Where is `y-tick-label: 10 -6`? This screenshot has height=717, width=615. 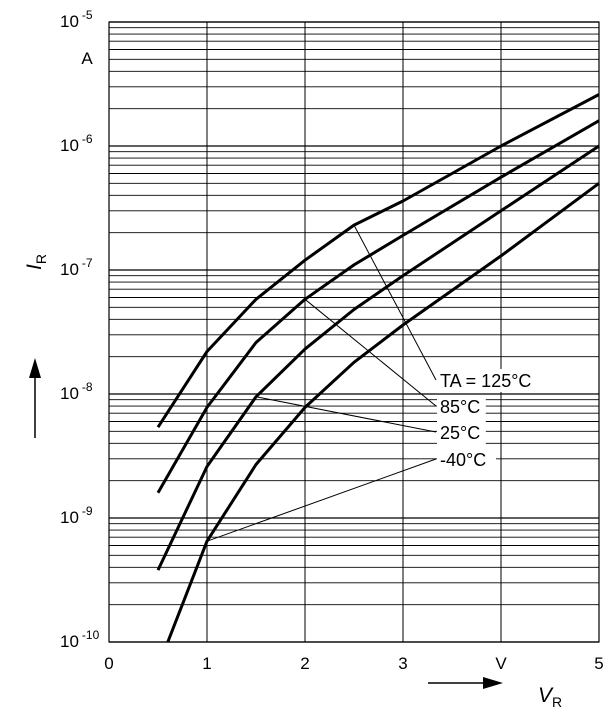
y-tick-label: 10 -6 is located at coordinates (76, 143).